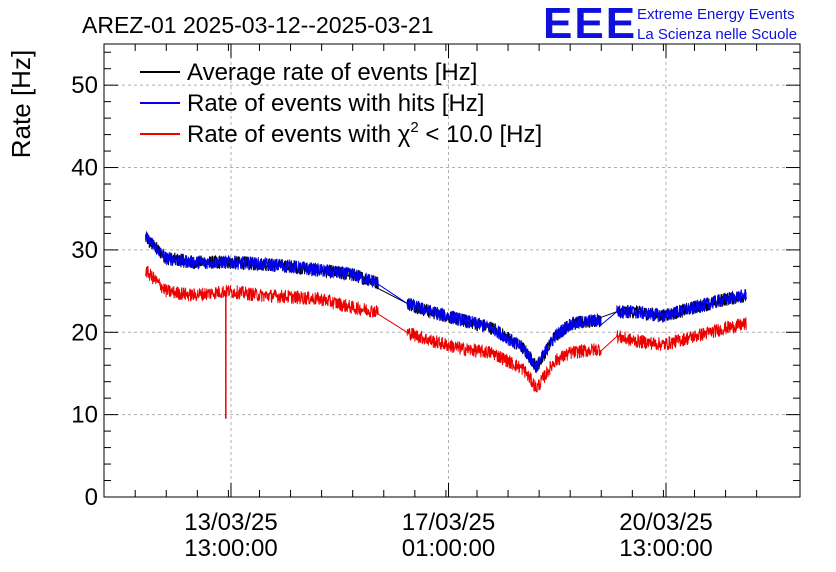  I want to click on y-axis-label: Rate [Hz], so click(21, 104).